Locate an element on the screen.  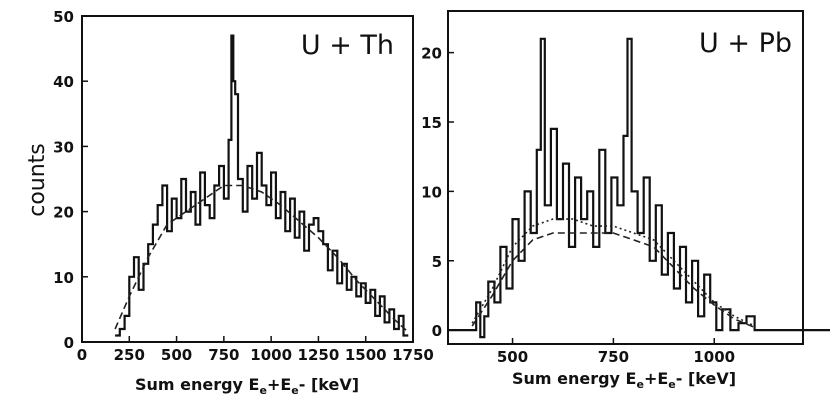
x-tick-label-u-th-5: 1250 is located at coordinates (319, 355).